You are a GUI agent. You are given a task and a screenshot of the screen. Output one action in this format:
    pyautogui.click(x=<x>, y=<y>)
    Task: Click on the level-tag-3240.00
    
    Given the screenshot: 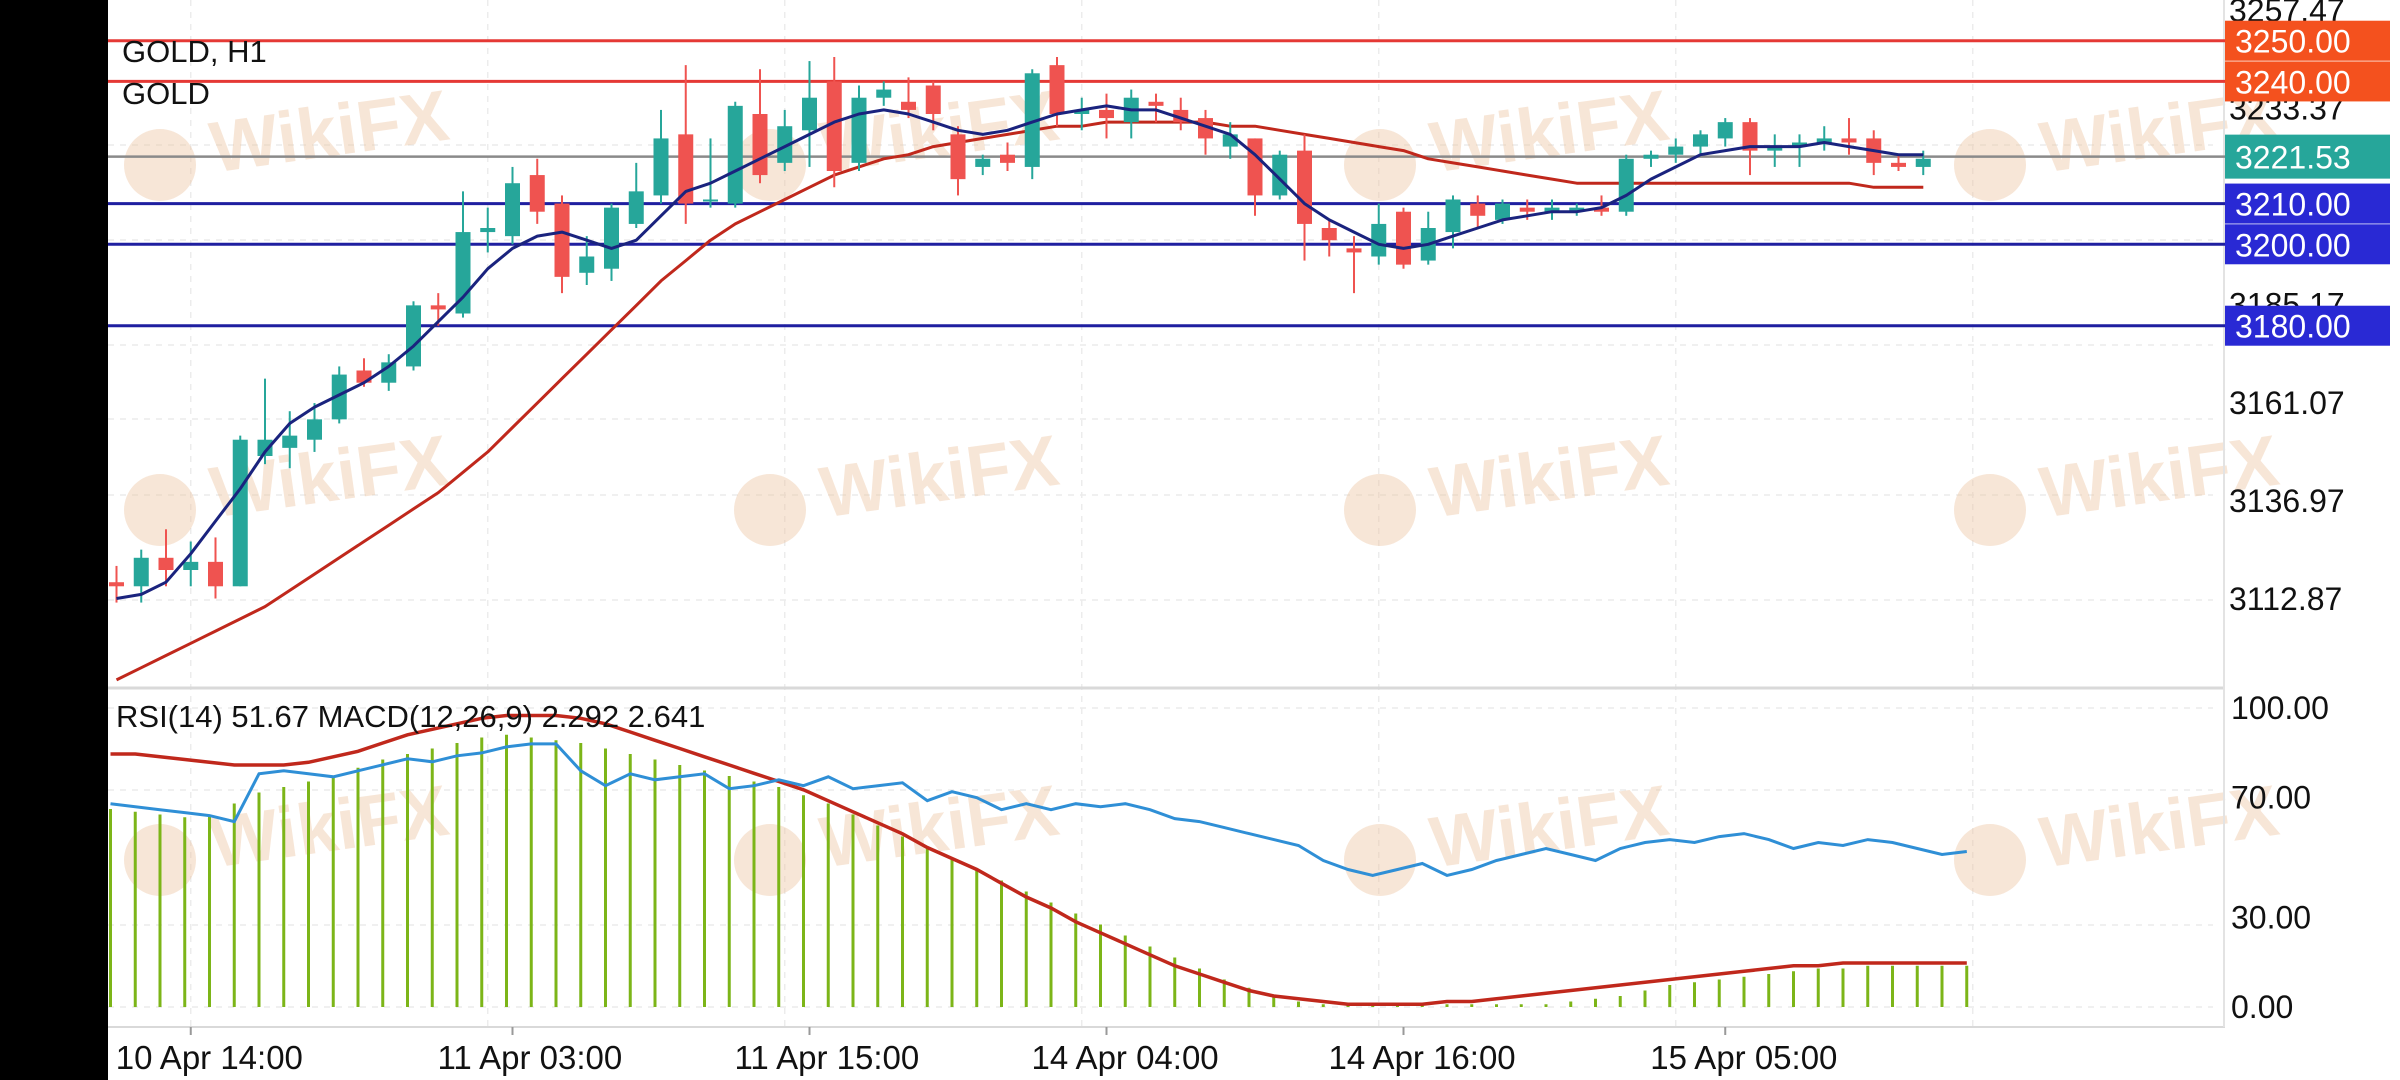 What is the action you would take?
    pyautogui.click(x=2307, y=81)
    